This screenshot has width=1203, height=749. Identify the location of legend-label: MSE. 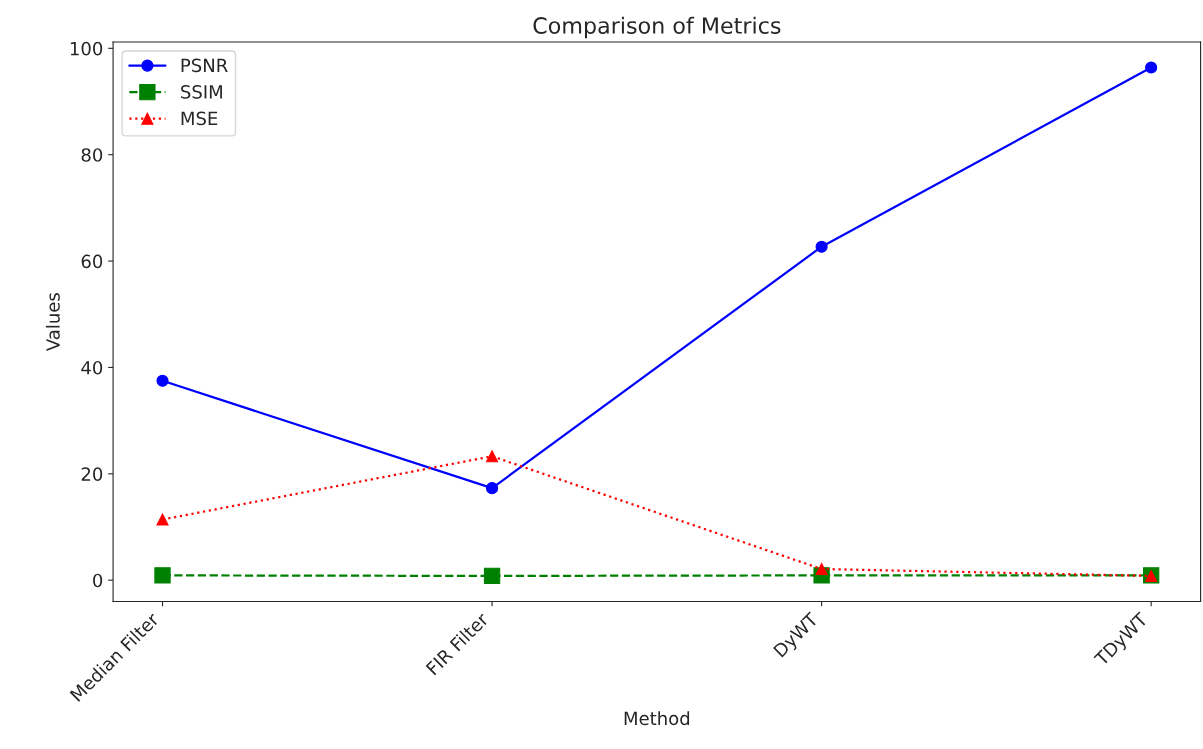
(199, 118).